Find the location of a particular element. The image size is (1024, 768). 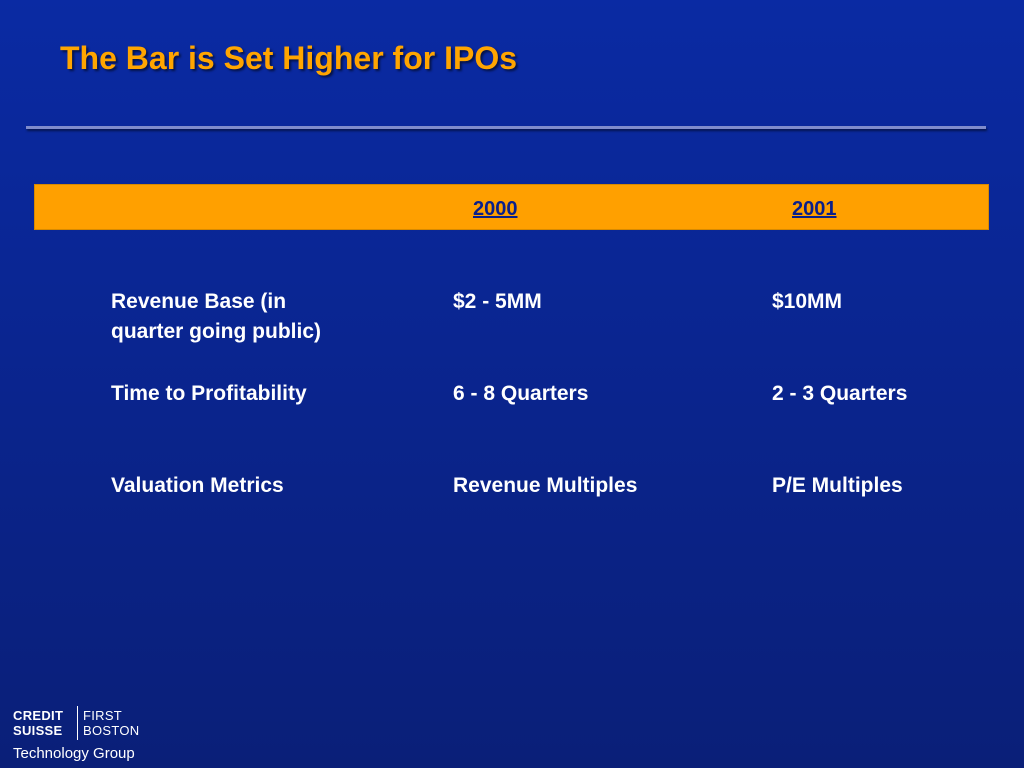

logo-separator is located at coordinates (77, 723).